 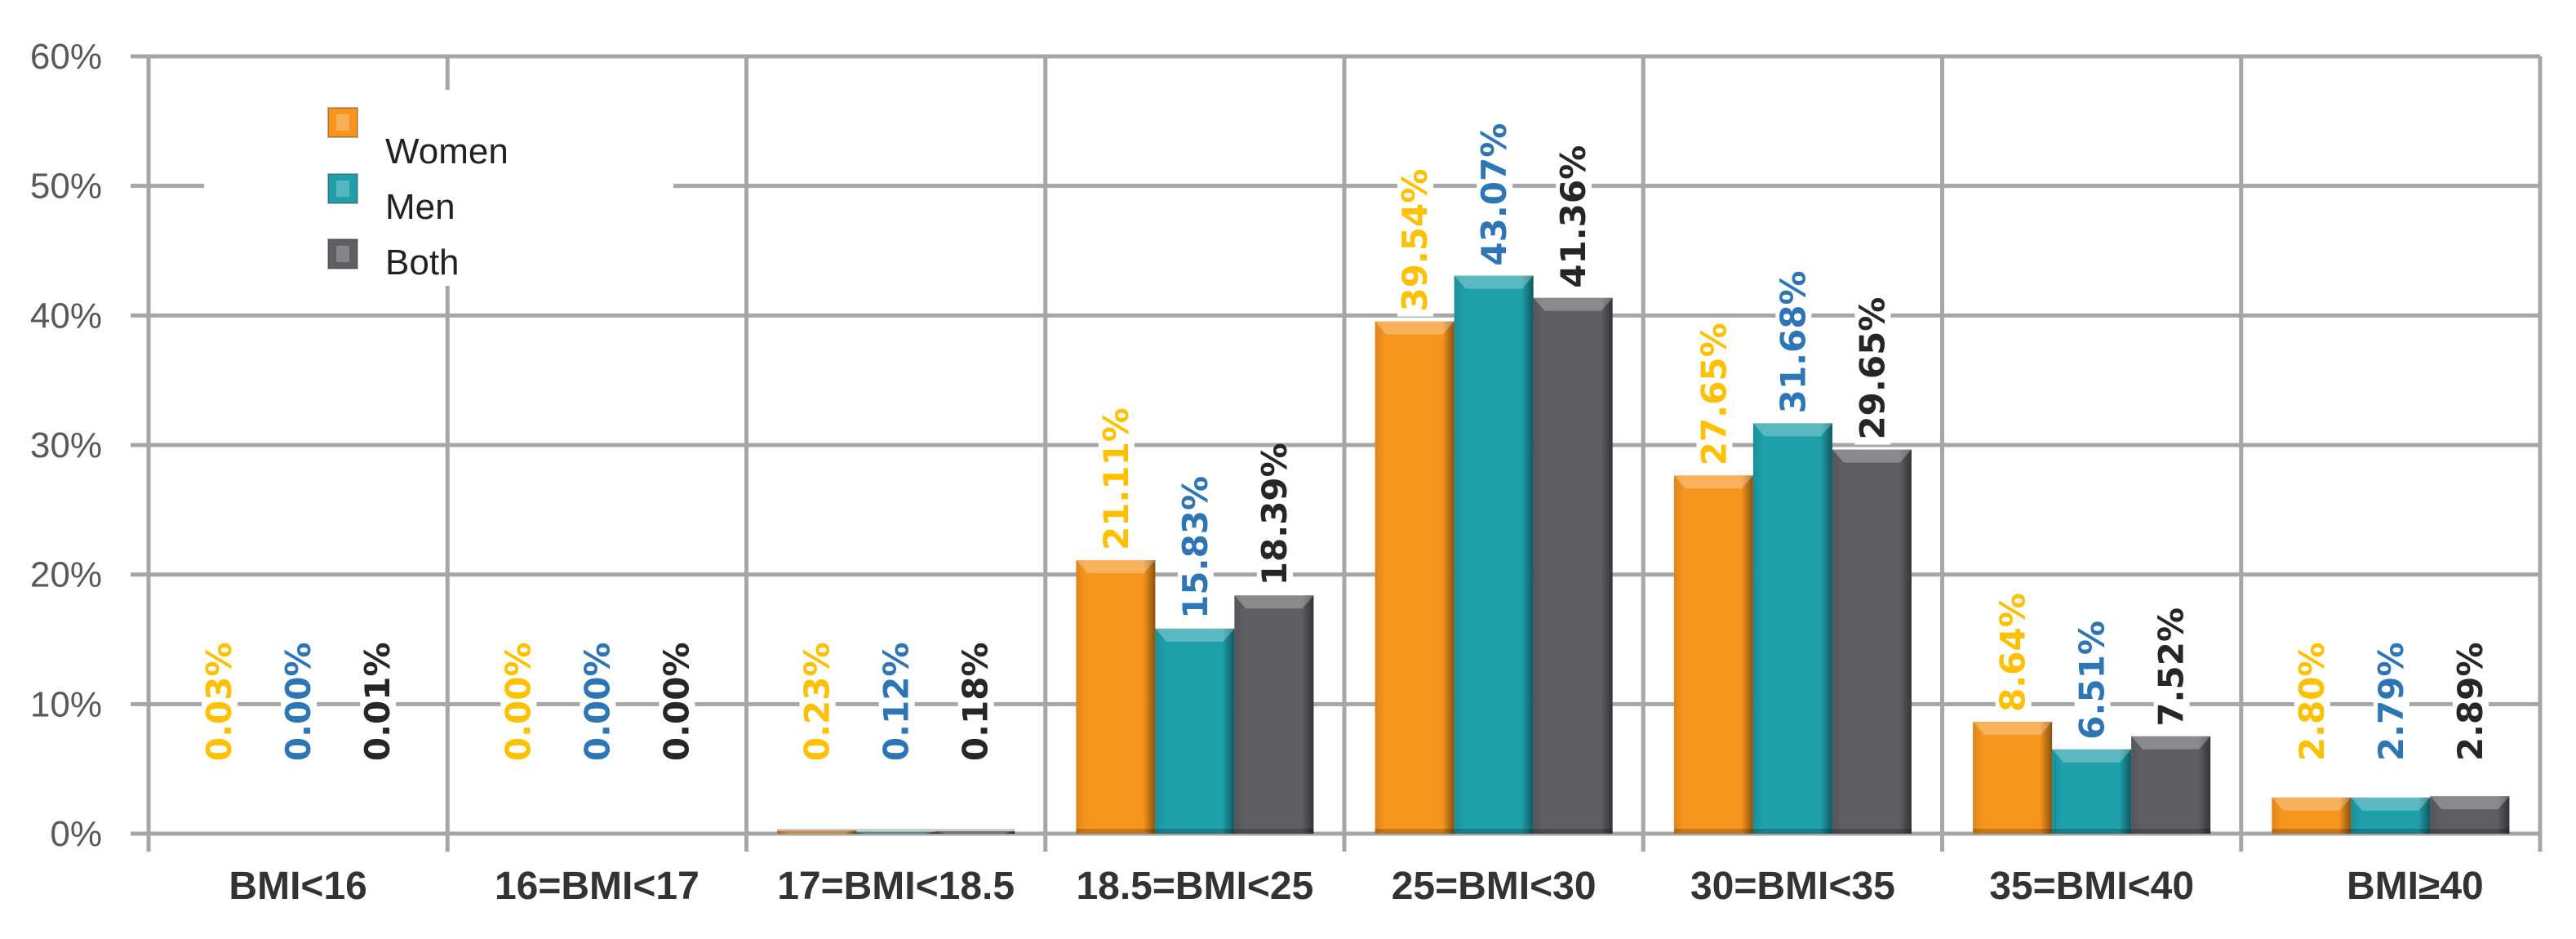 I want to click on data-label-women: 0.03%, so click(x=219, y=702).